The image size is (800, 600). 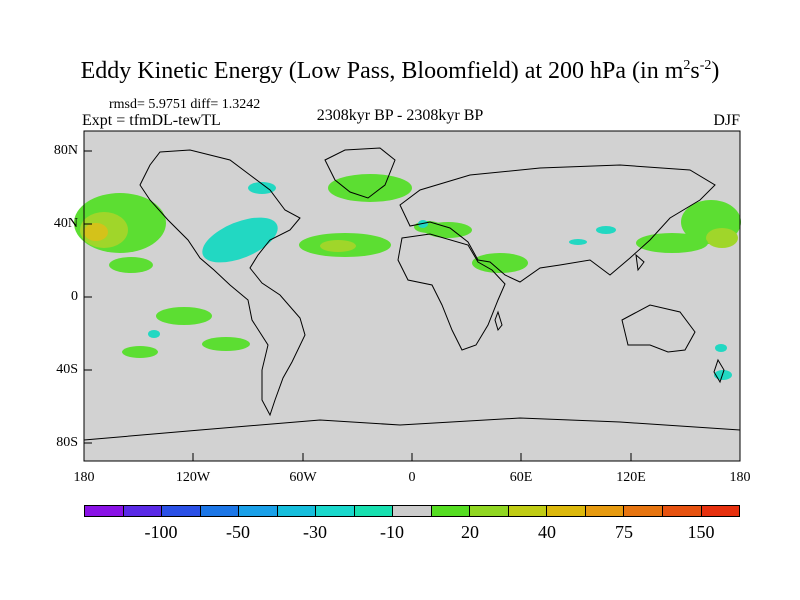 I want to click on positive-region-south-pacific, so click(x=184, y=316).